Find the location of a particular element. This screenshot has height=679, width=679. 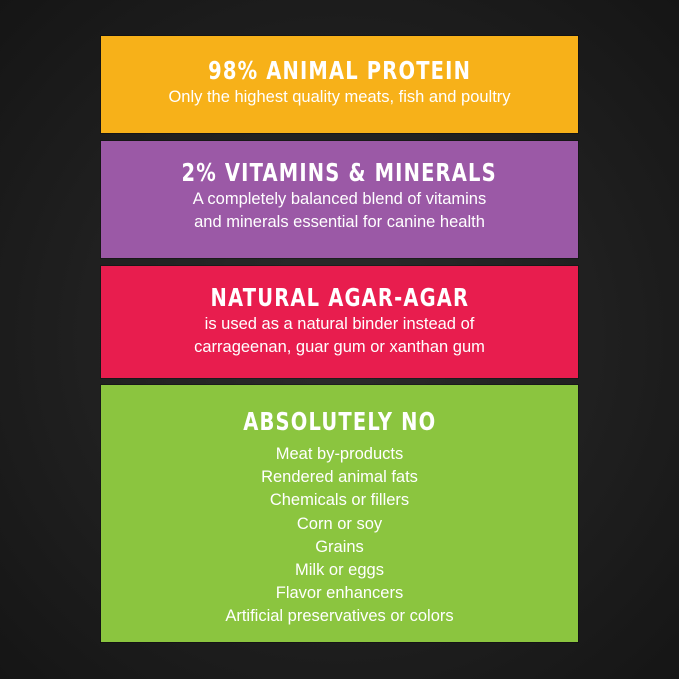

panel-title: 98% ANIMAL PROTEIN is located at coordinates (339, 70).